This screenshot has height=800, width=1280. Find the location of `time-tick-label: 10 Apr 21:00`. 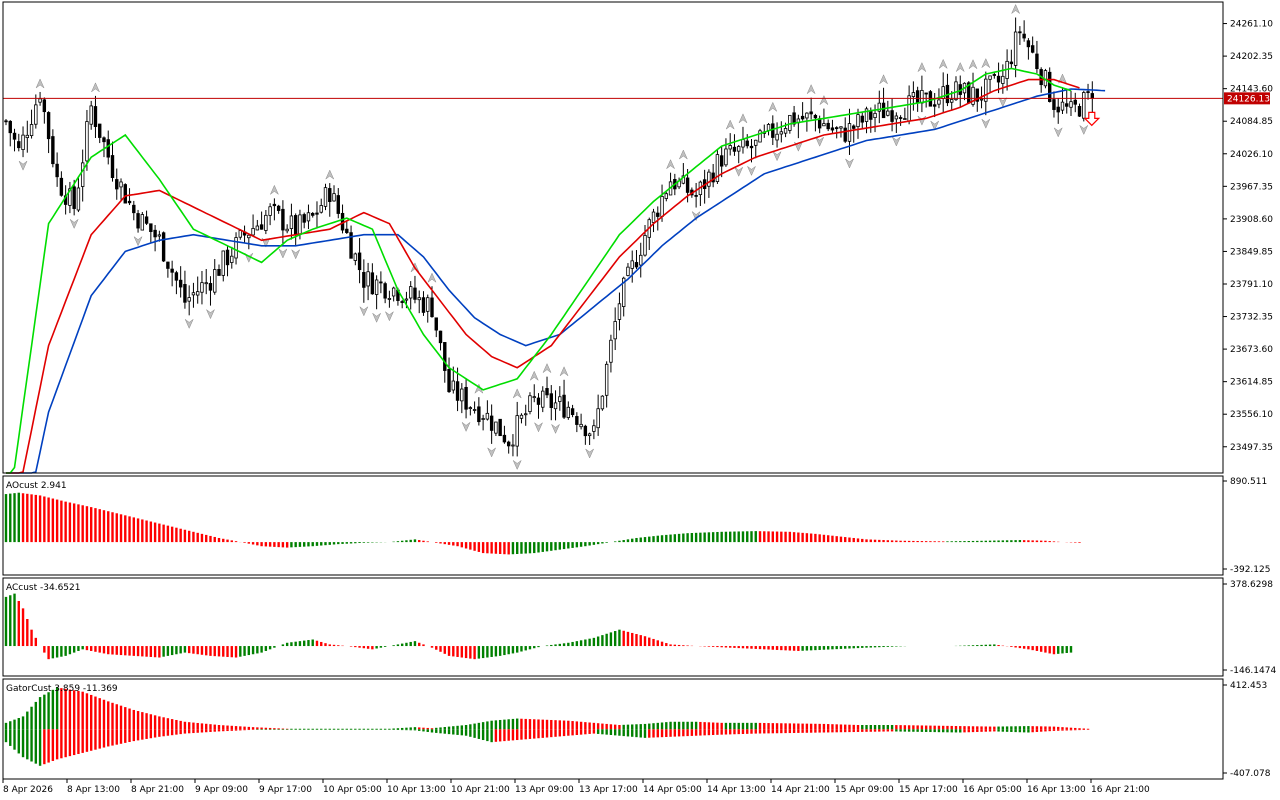

time-tick-label: 10 Apr 21:00 is located at coordinates (480, 790).